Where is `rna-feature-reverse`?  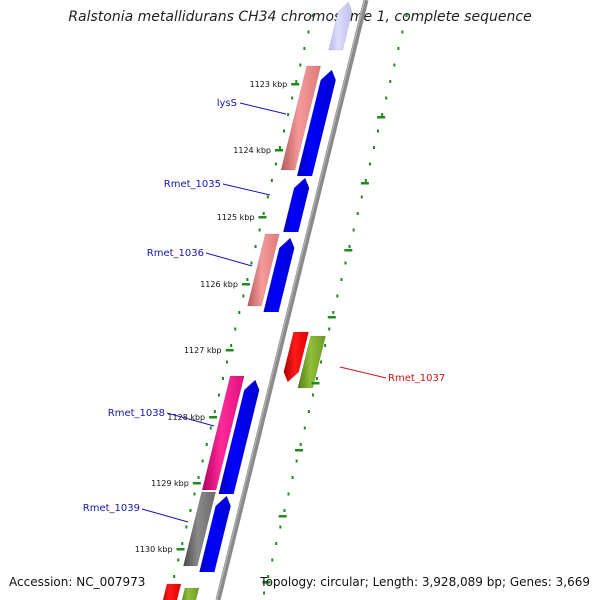 rna-feature-reverse is located at coordinates (311, 362).